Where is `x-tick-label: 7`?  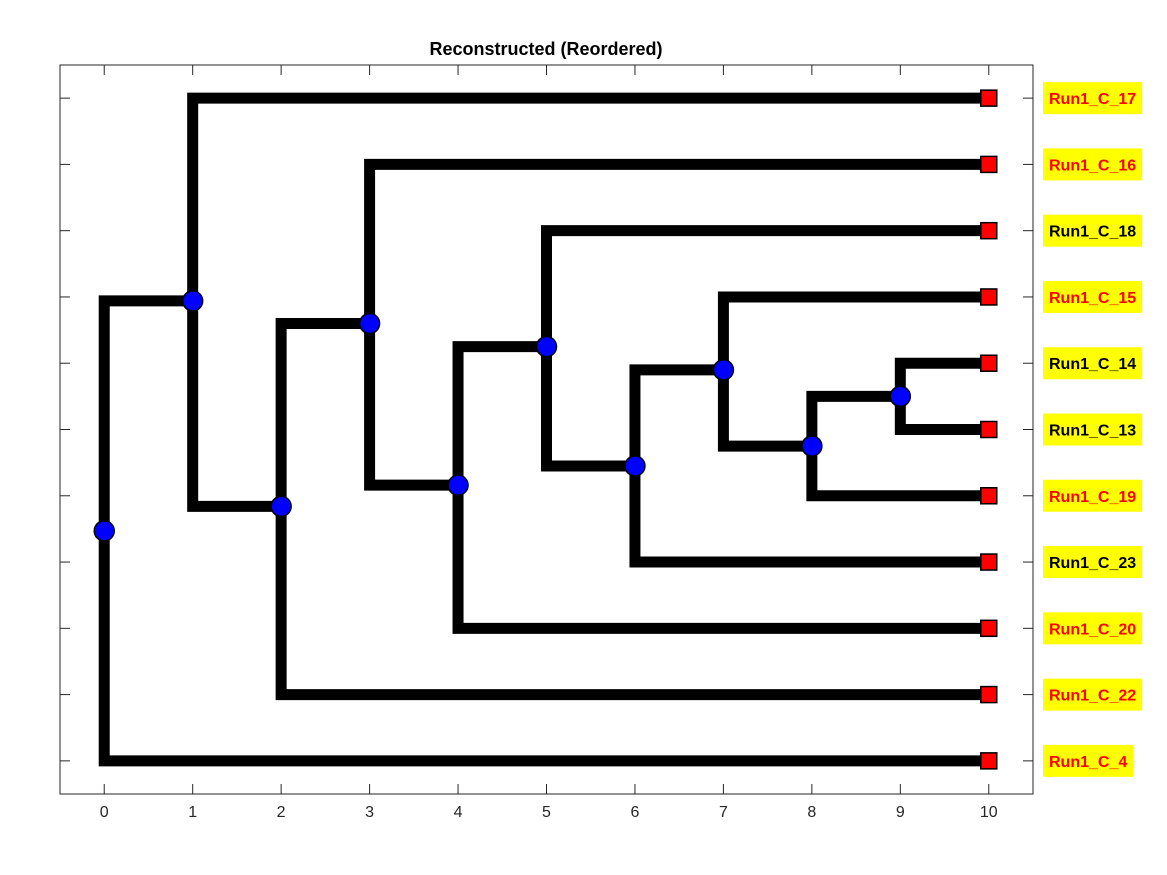 x-tick-label: 7 is located at coordinates (723, 812).